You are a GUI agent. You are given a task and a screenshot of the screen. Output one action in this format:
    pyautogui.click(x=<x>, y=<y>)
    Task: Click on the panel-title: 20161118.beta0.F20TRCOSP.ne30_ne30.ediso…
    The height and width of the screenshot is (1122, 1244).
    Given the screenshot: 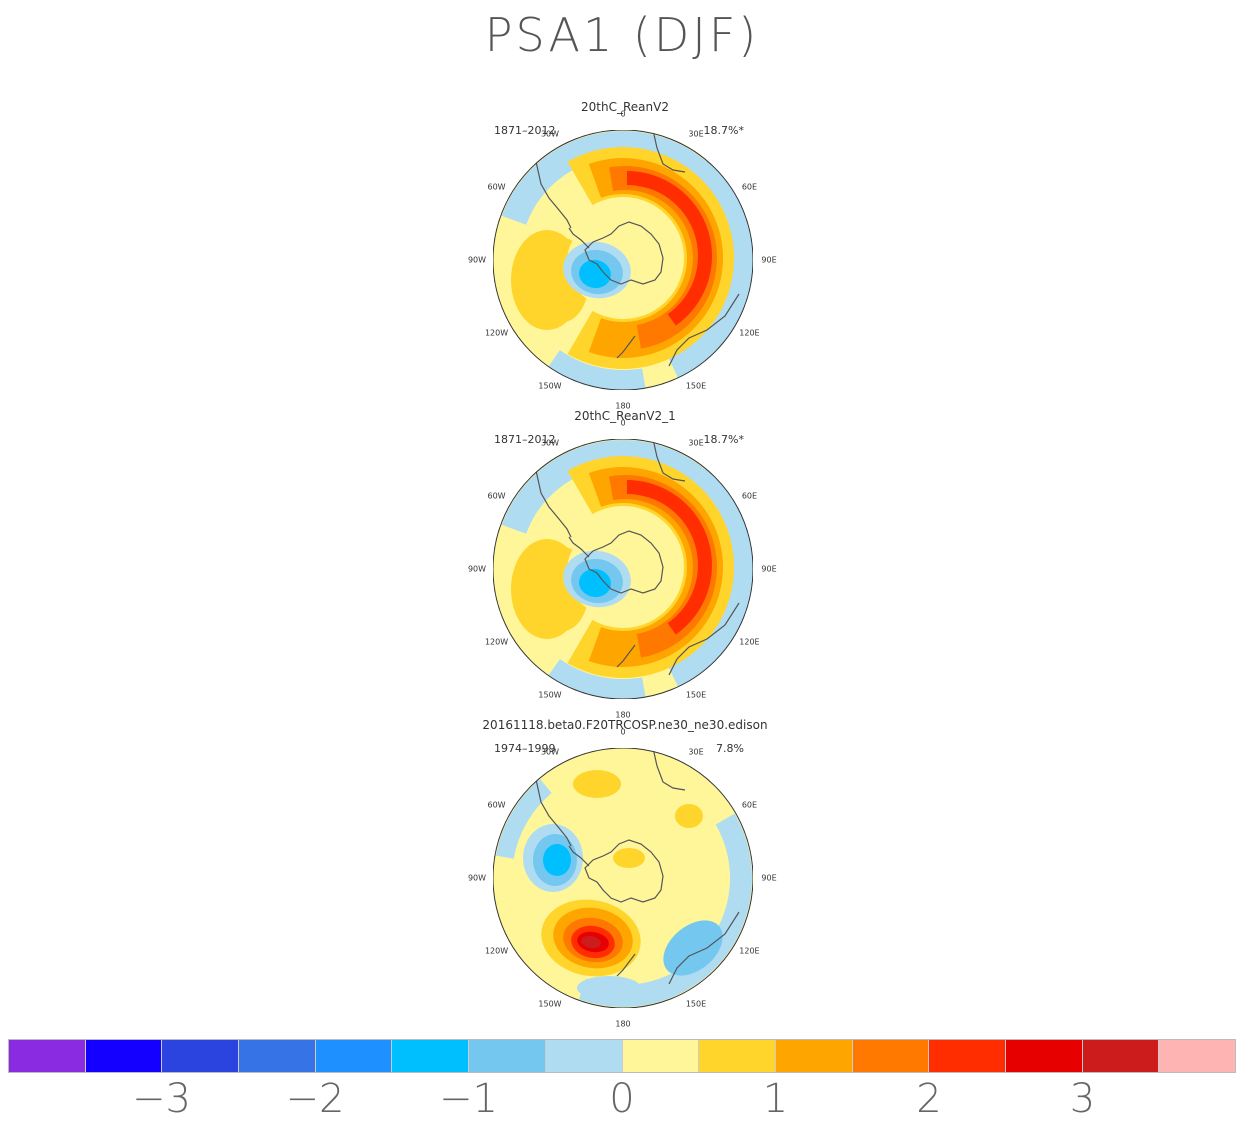 What is the action you would take?
    pyautogui.click(x=625, y=725)
    